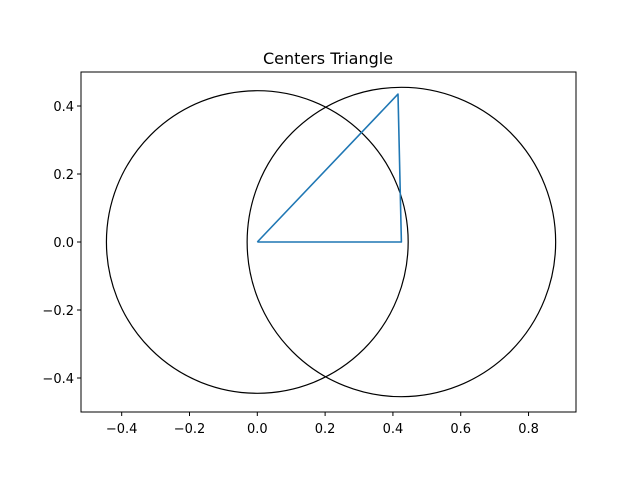 This screenshot has width=640, height=480. Describe the element at coordinates (328, 58) in the screenshot. I see `chart-title: Centers Triangle` at that location.